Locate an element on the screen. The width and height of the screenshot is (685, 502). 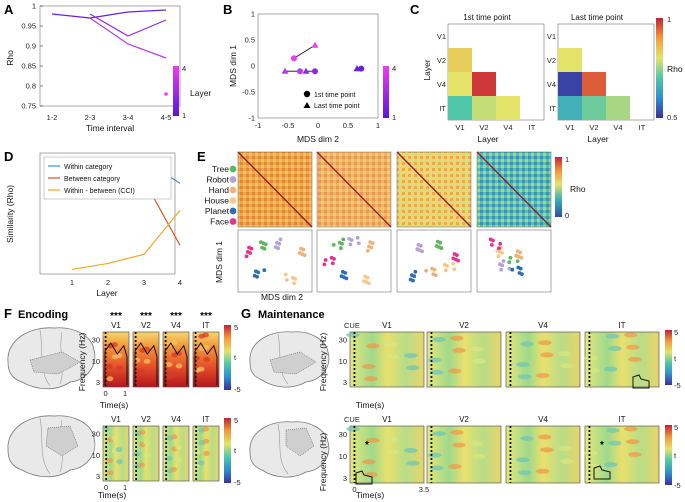
significance-contour is located at coordinates (364, 477).